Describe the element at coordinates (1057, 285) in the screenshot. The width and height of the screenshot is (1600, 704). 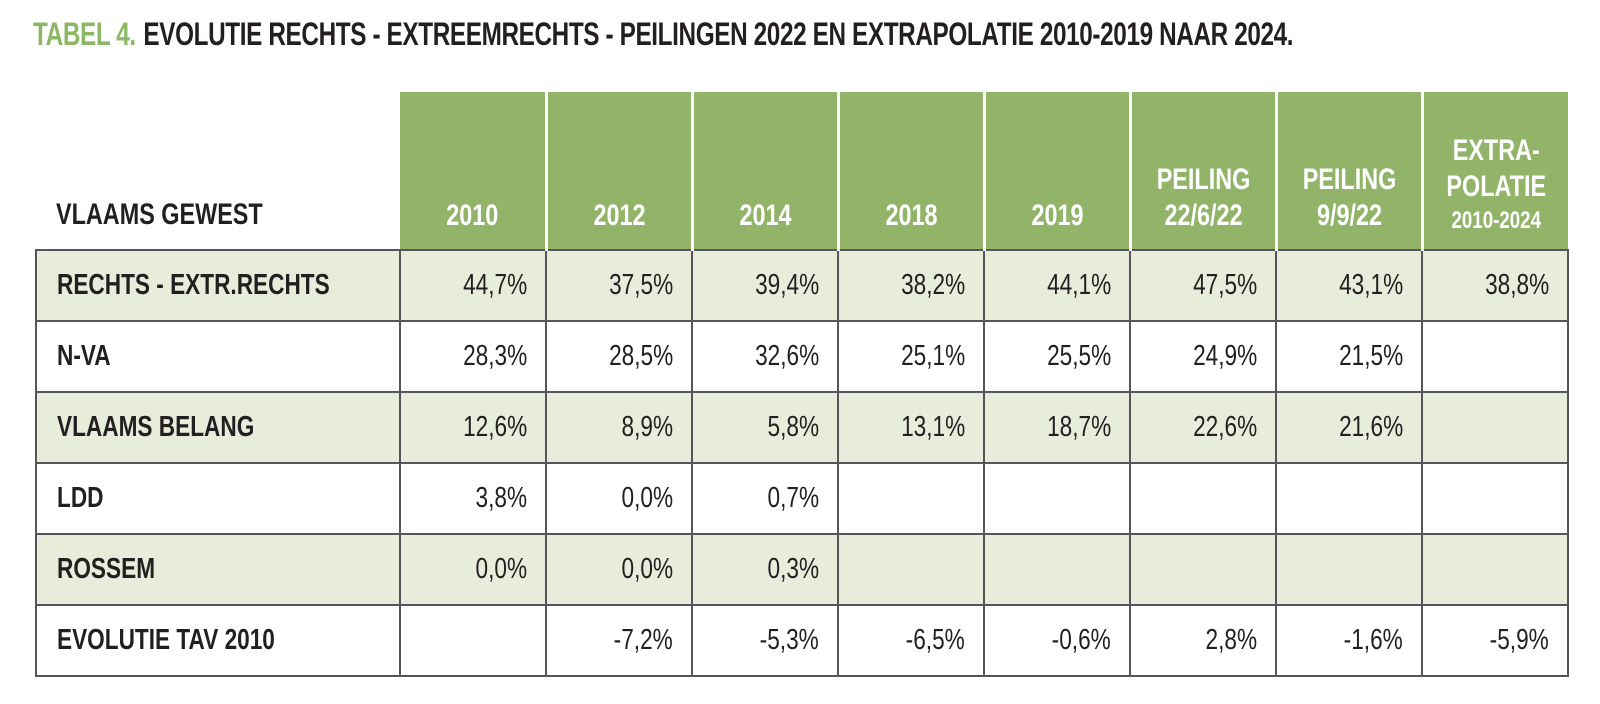
I see `table-cell: 44,1%` at that location.